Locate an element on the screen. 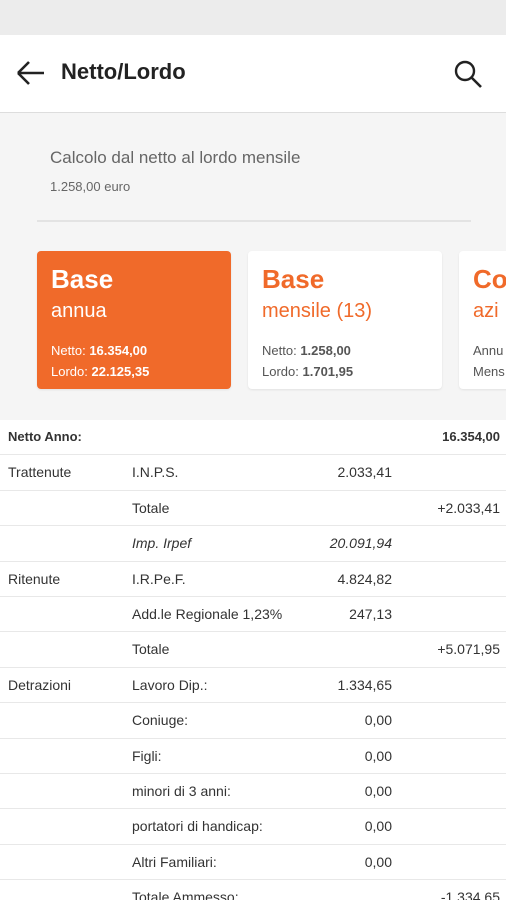  table-row: Totale +5.071,95 is located at coordinates (253, 650).